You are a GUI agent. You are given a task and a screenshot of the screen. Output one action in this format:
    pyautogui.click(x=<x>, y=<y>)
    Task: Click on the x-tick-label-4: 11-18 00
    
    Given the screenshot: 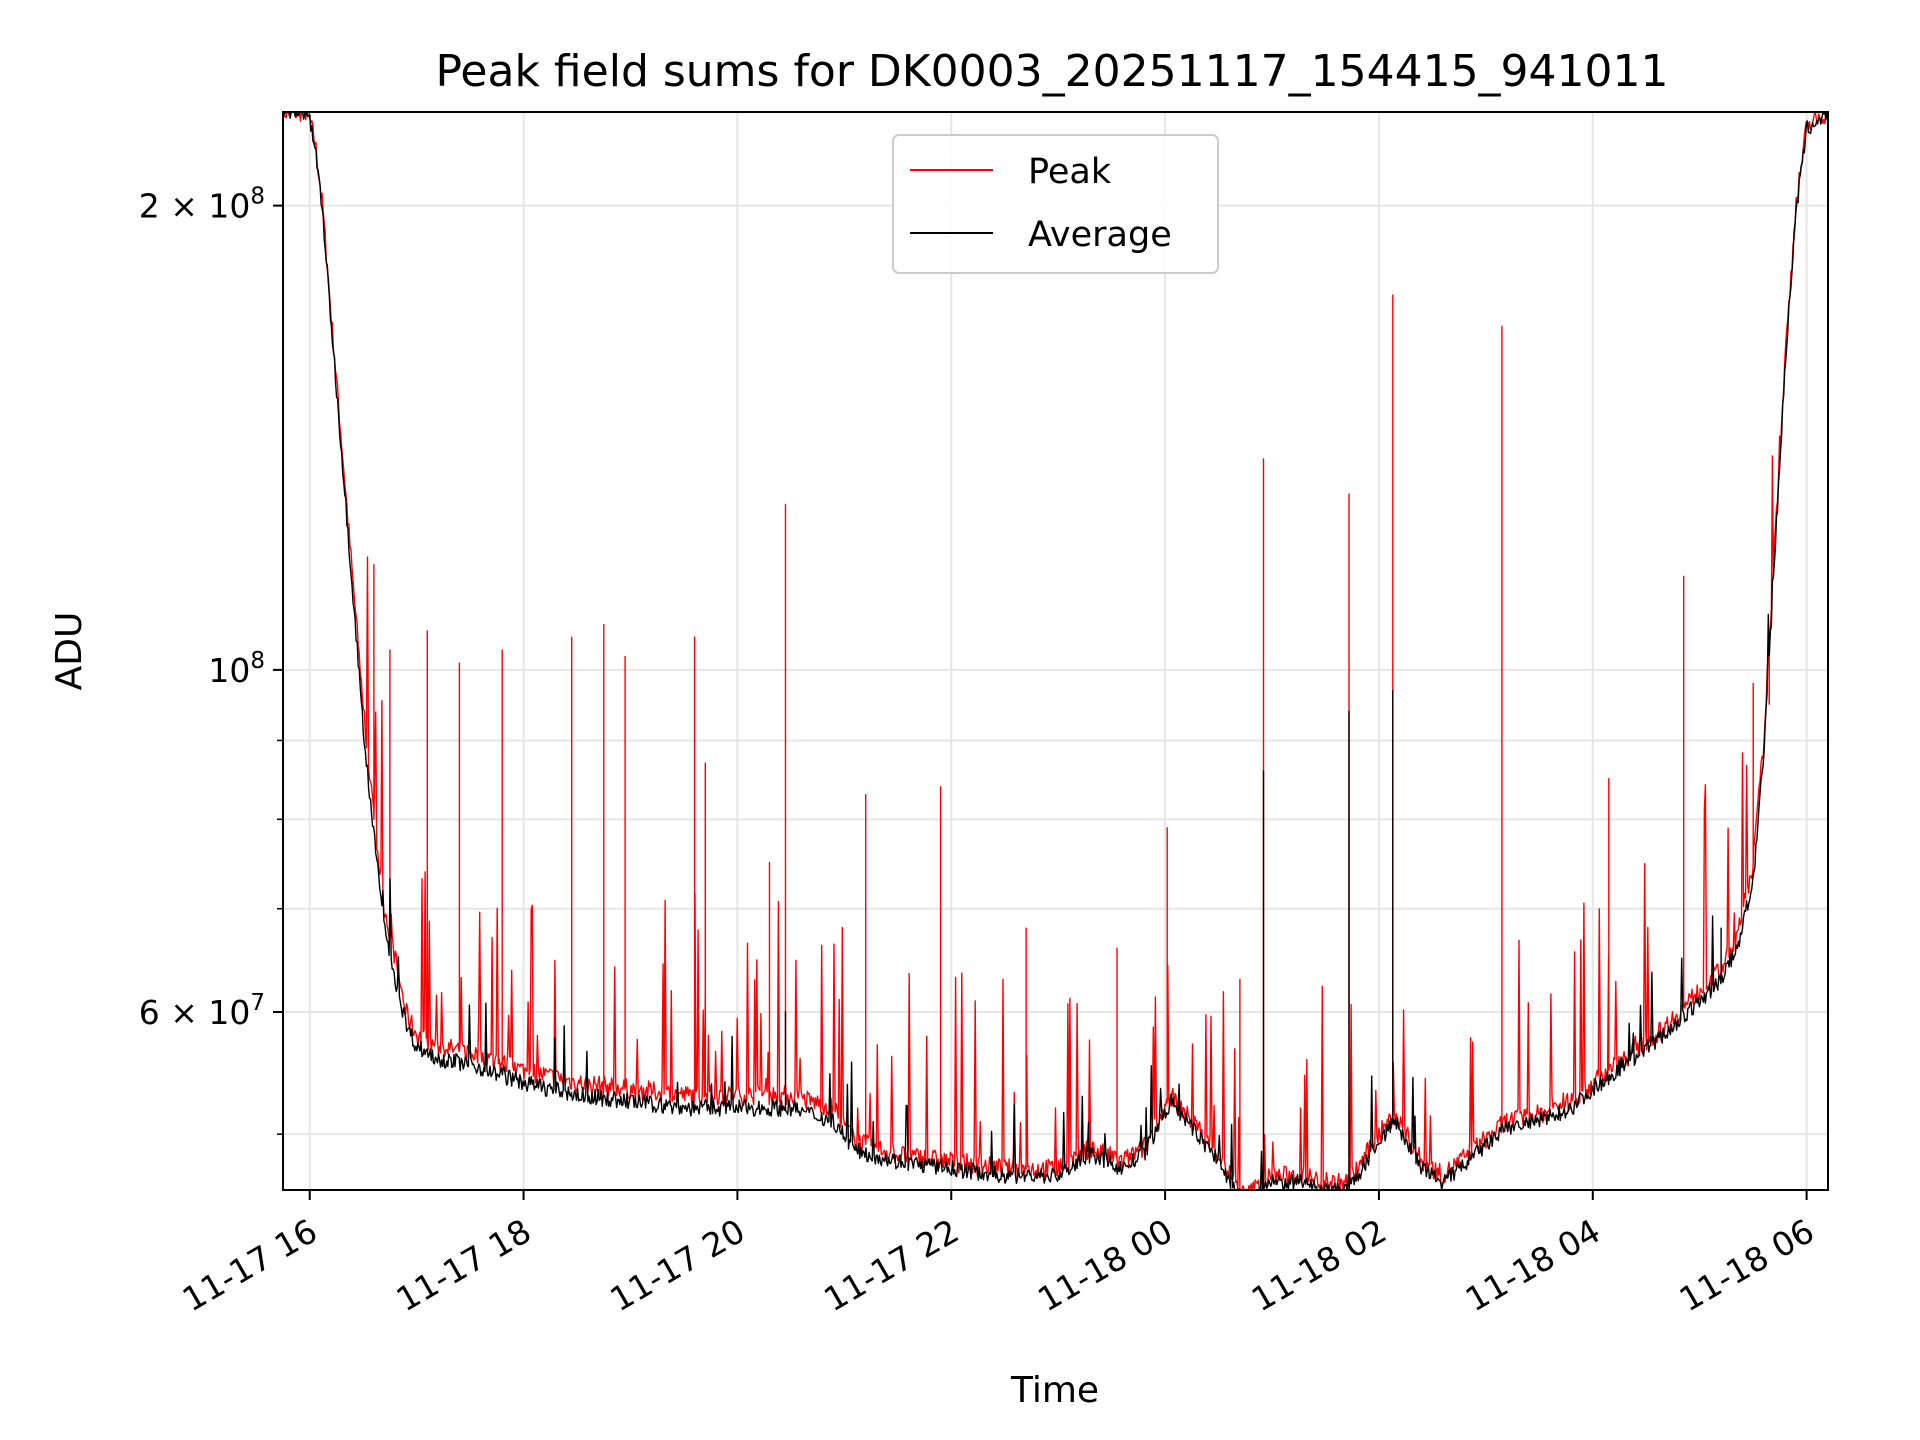 What is the action you would take?
    pyautogui.click(x=1105, y=1265)
    